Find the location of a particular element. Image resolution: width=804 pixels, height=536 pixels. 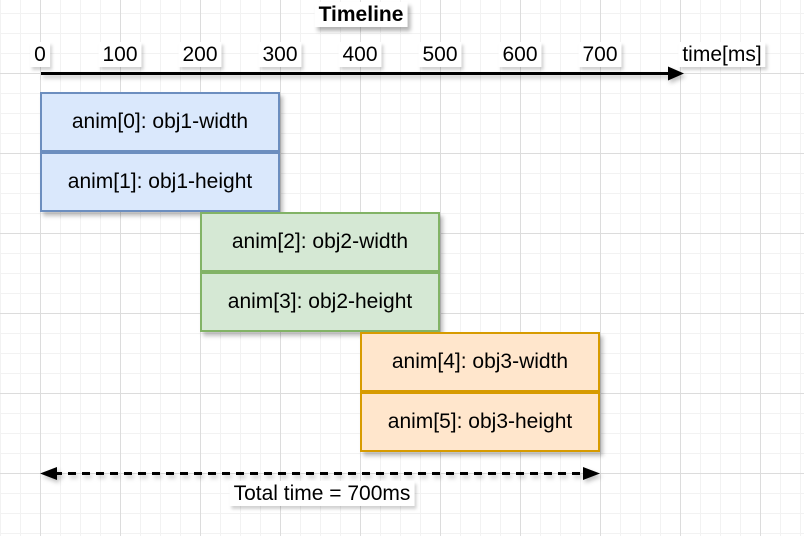

bar-anim-4: anim[4]: obj3-width is located at coordinates (480, 362).